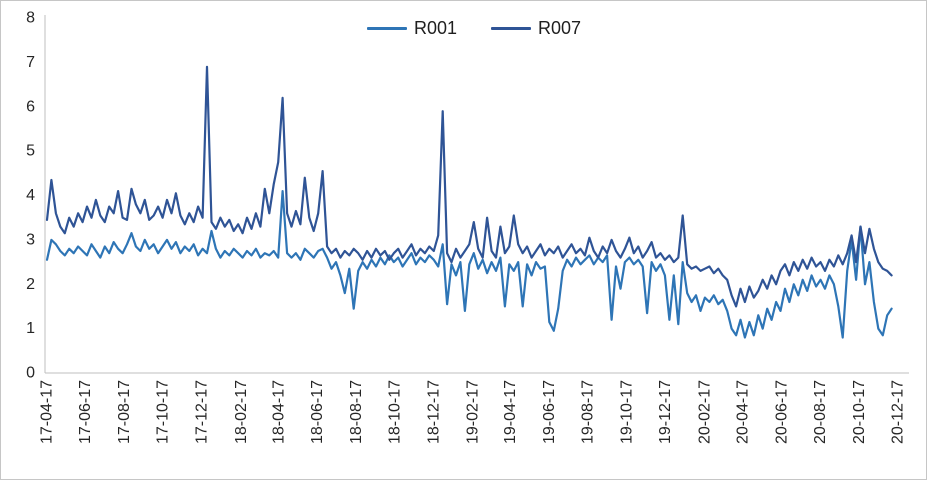  What do you see at coordinates (30, 195) in the screenshot?
I see `y-tick-label: 4` at bounding box center [30, 195].